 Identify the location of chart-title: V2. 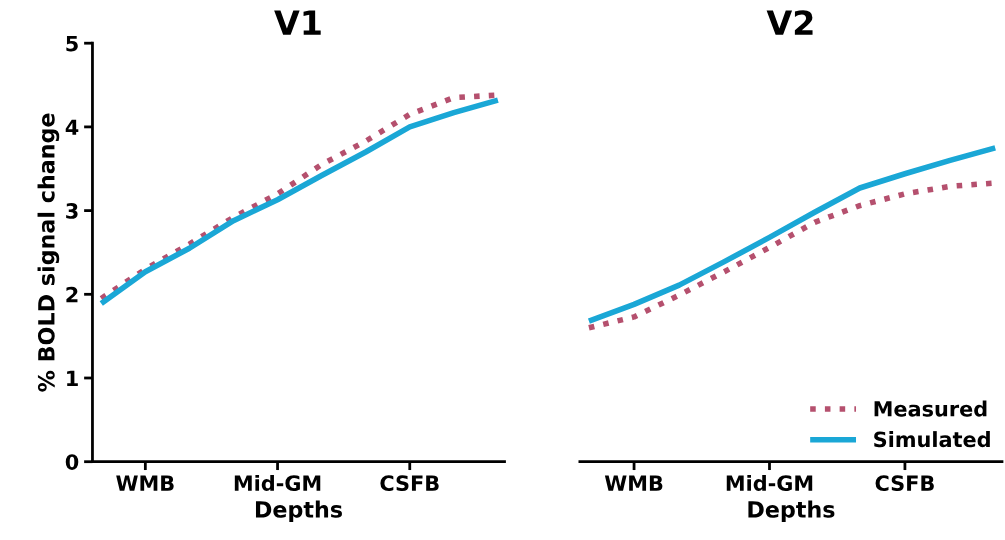
(789, 22).